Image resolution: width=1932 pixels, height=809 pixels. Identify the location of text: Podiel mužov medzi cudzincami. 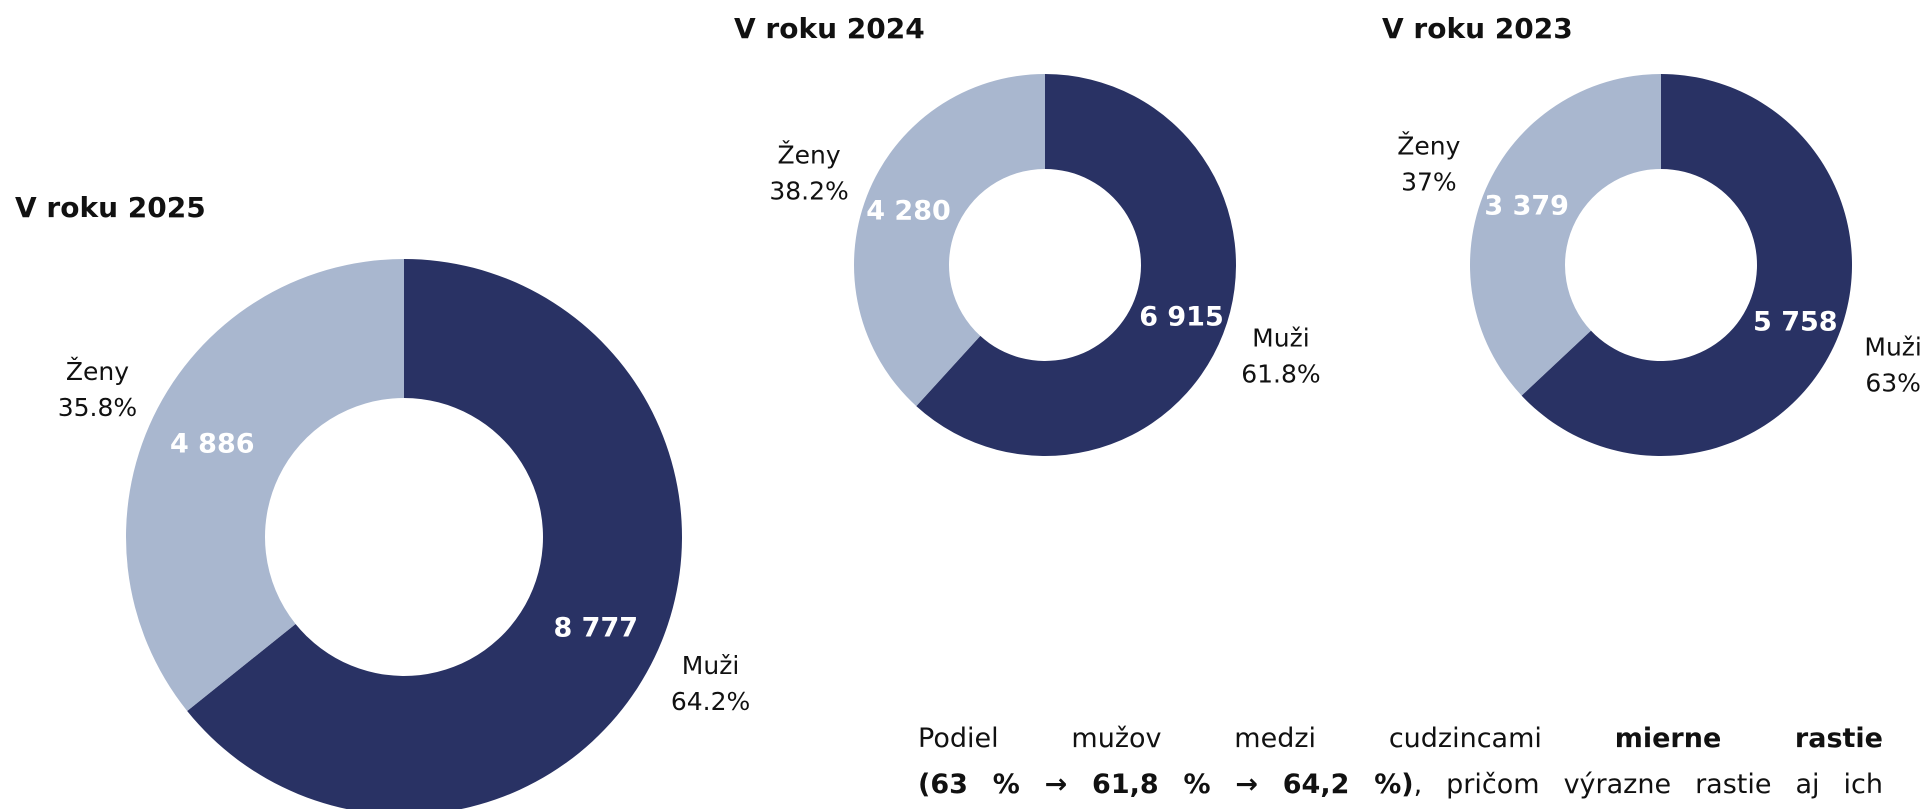
(1230, 738).